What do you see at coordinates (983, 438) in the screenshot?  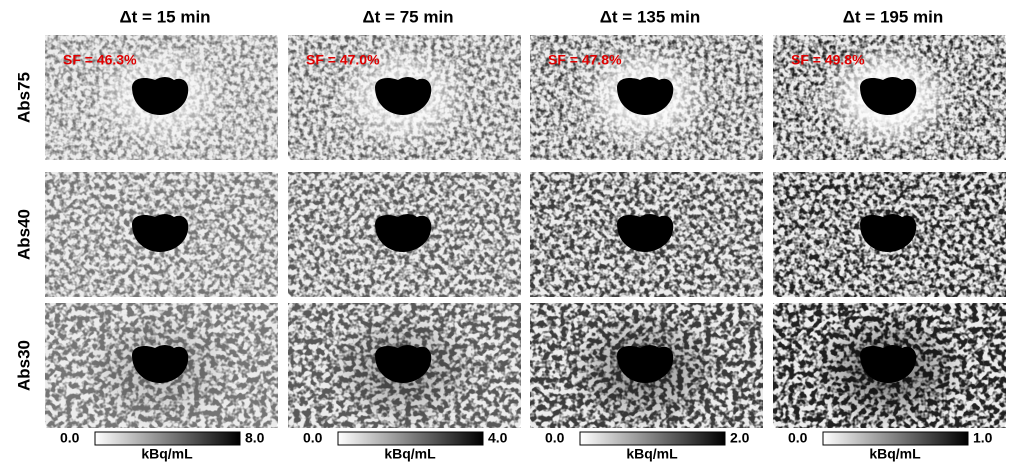 I see `colorbar-max: 1.0` at bounding box center [983, 438].